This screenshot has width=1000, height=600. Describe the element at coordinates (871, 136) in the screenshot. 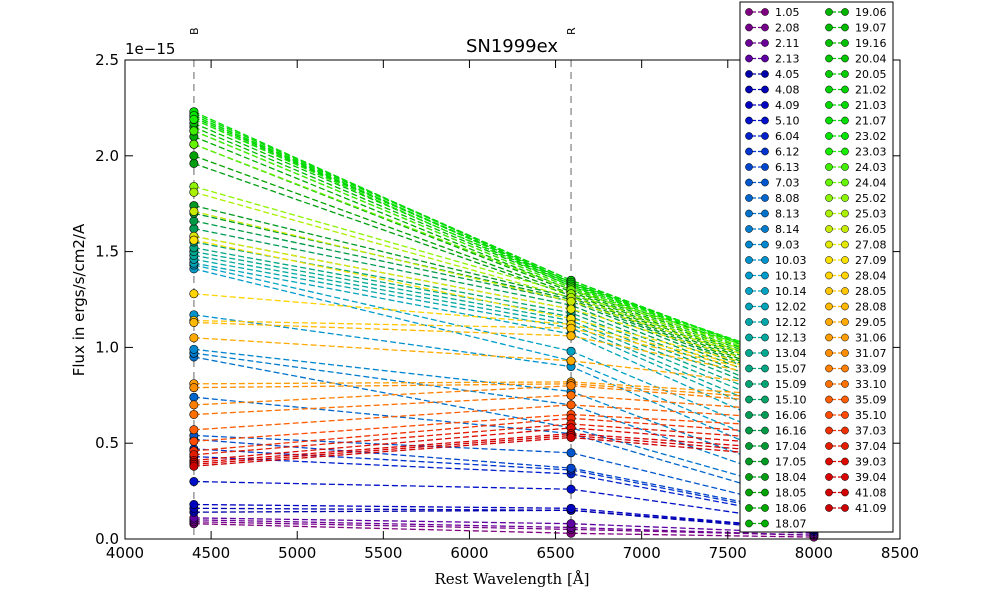

I see `legend-label: 23.02` at that location.